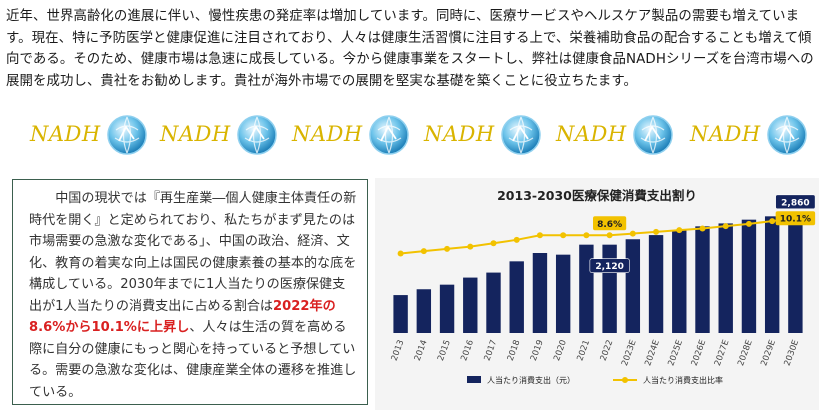  What do you see at coordinates (745, 353) in the screenshot?
I see `x-tick-label: 2028E` at bounding box center [745, 353].